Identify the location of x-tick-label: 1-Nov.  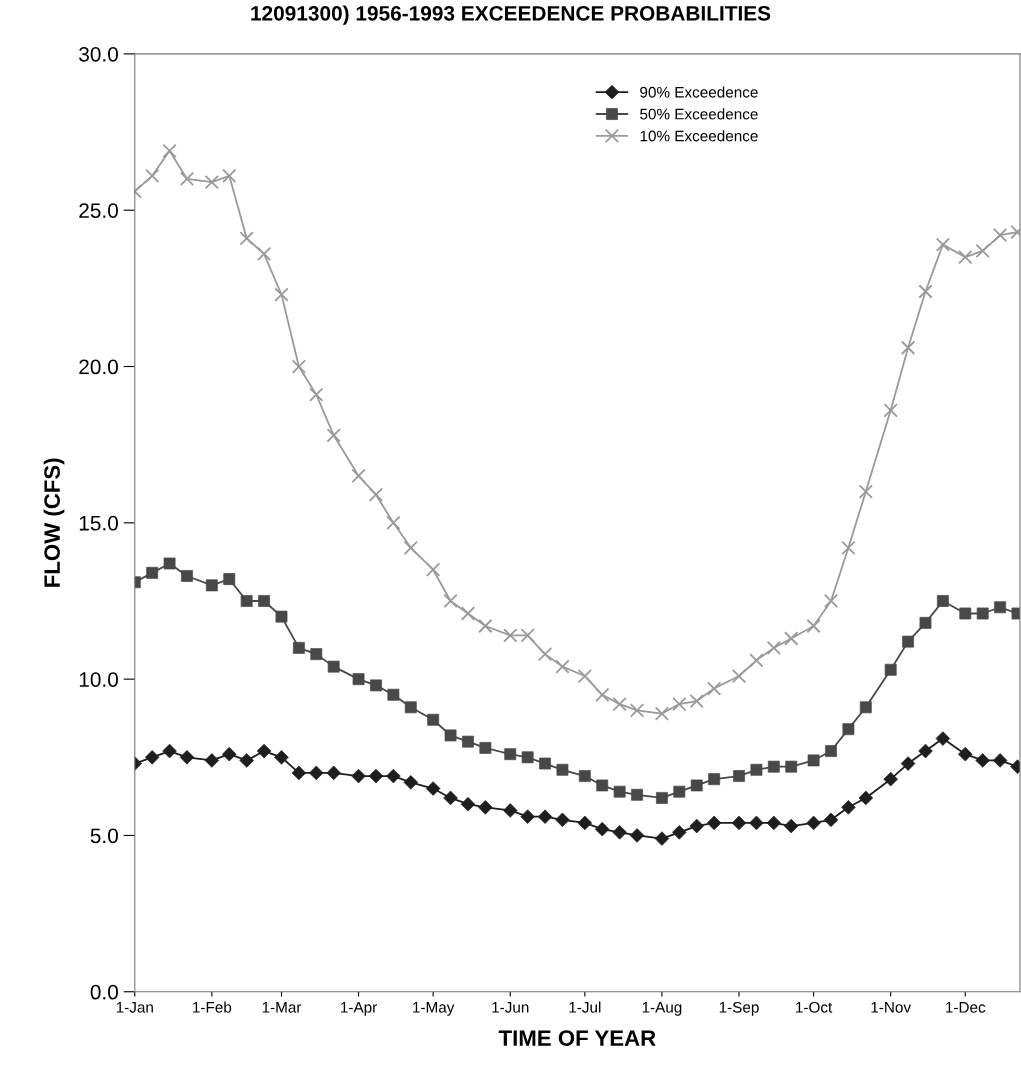
(891, 1007).